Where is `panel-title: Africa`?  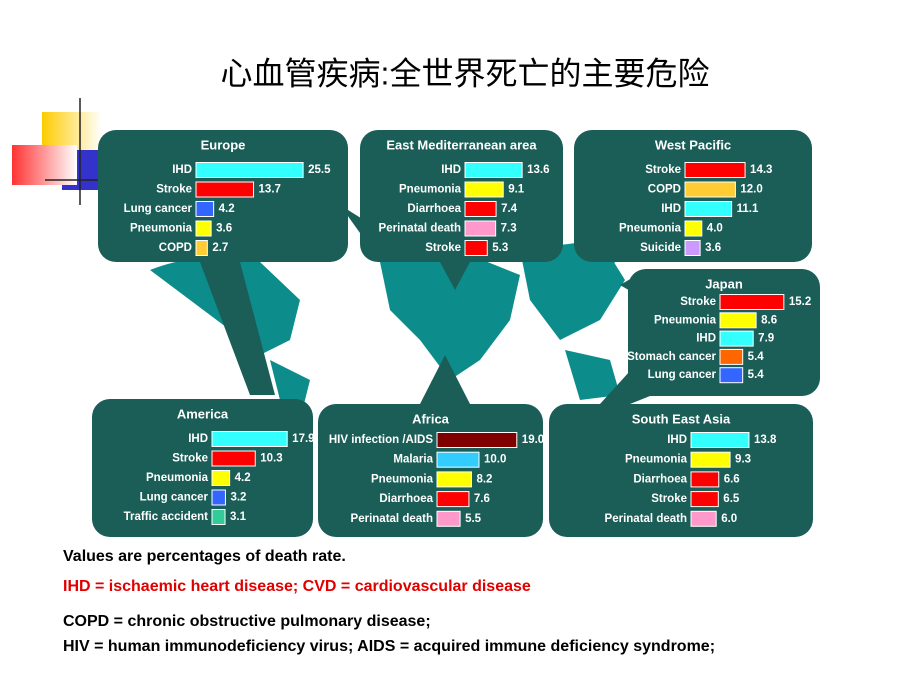 panel-title: Africa is located at coordinates (431, 418).